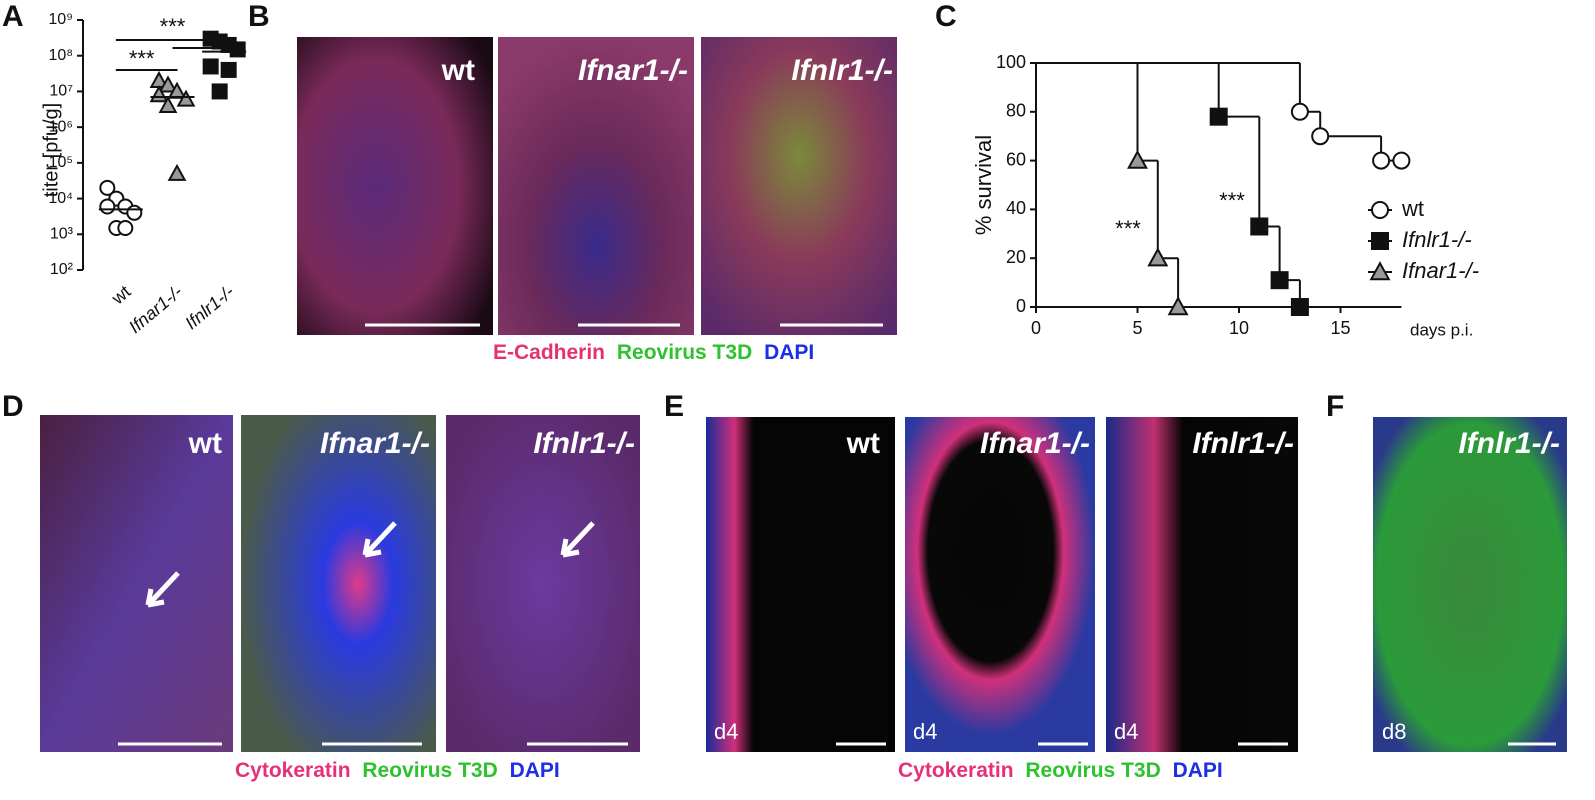 This screenshot has width=1595, height=800. I want to click on x-axis-label: days p.i., so click(1441, 329).